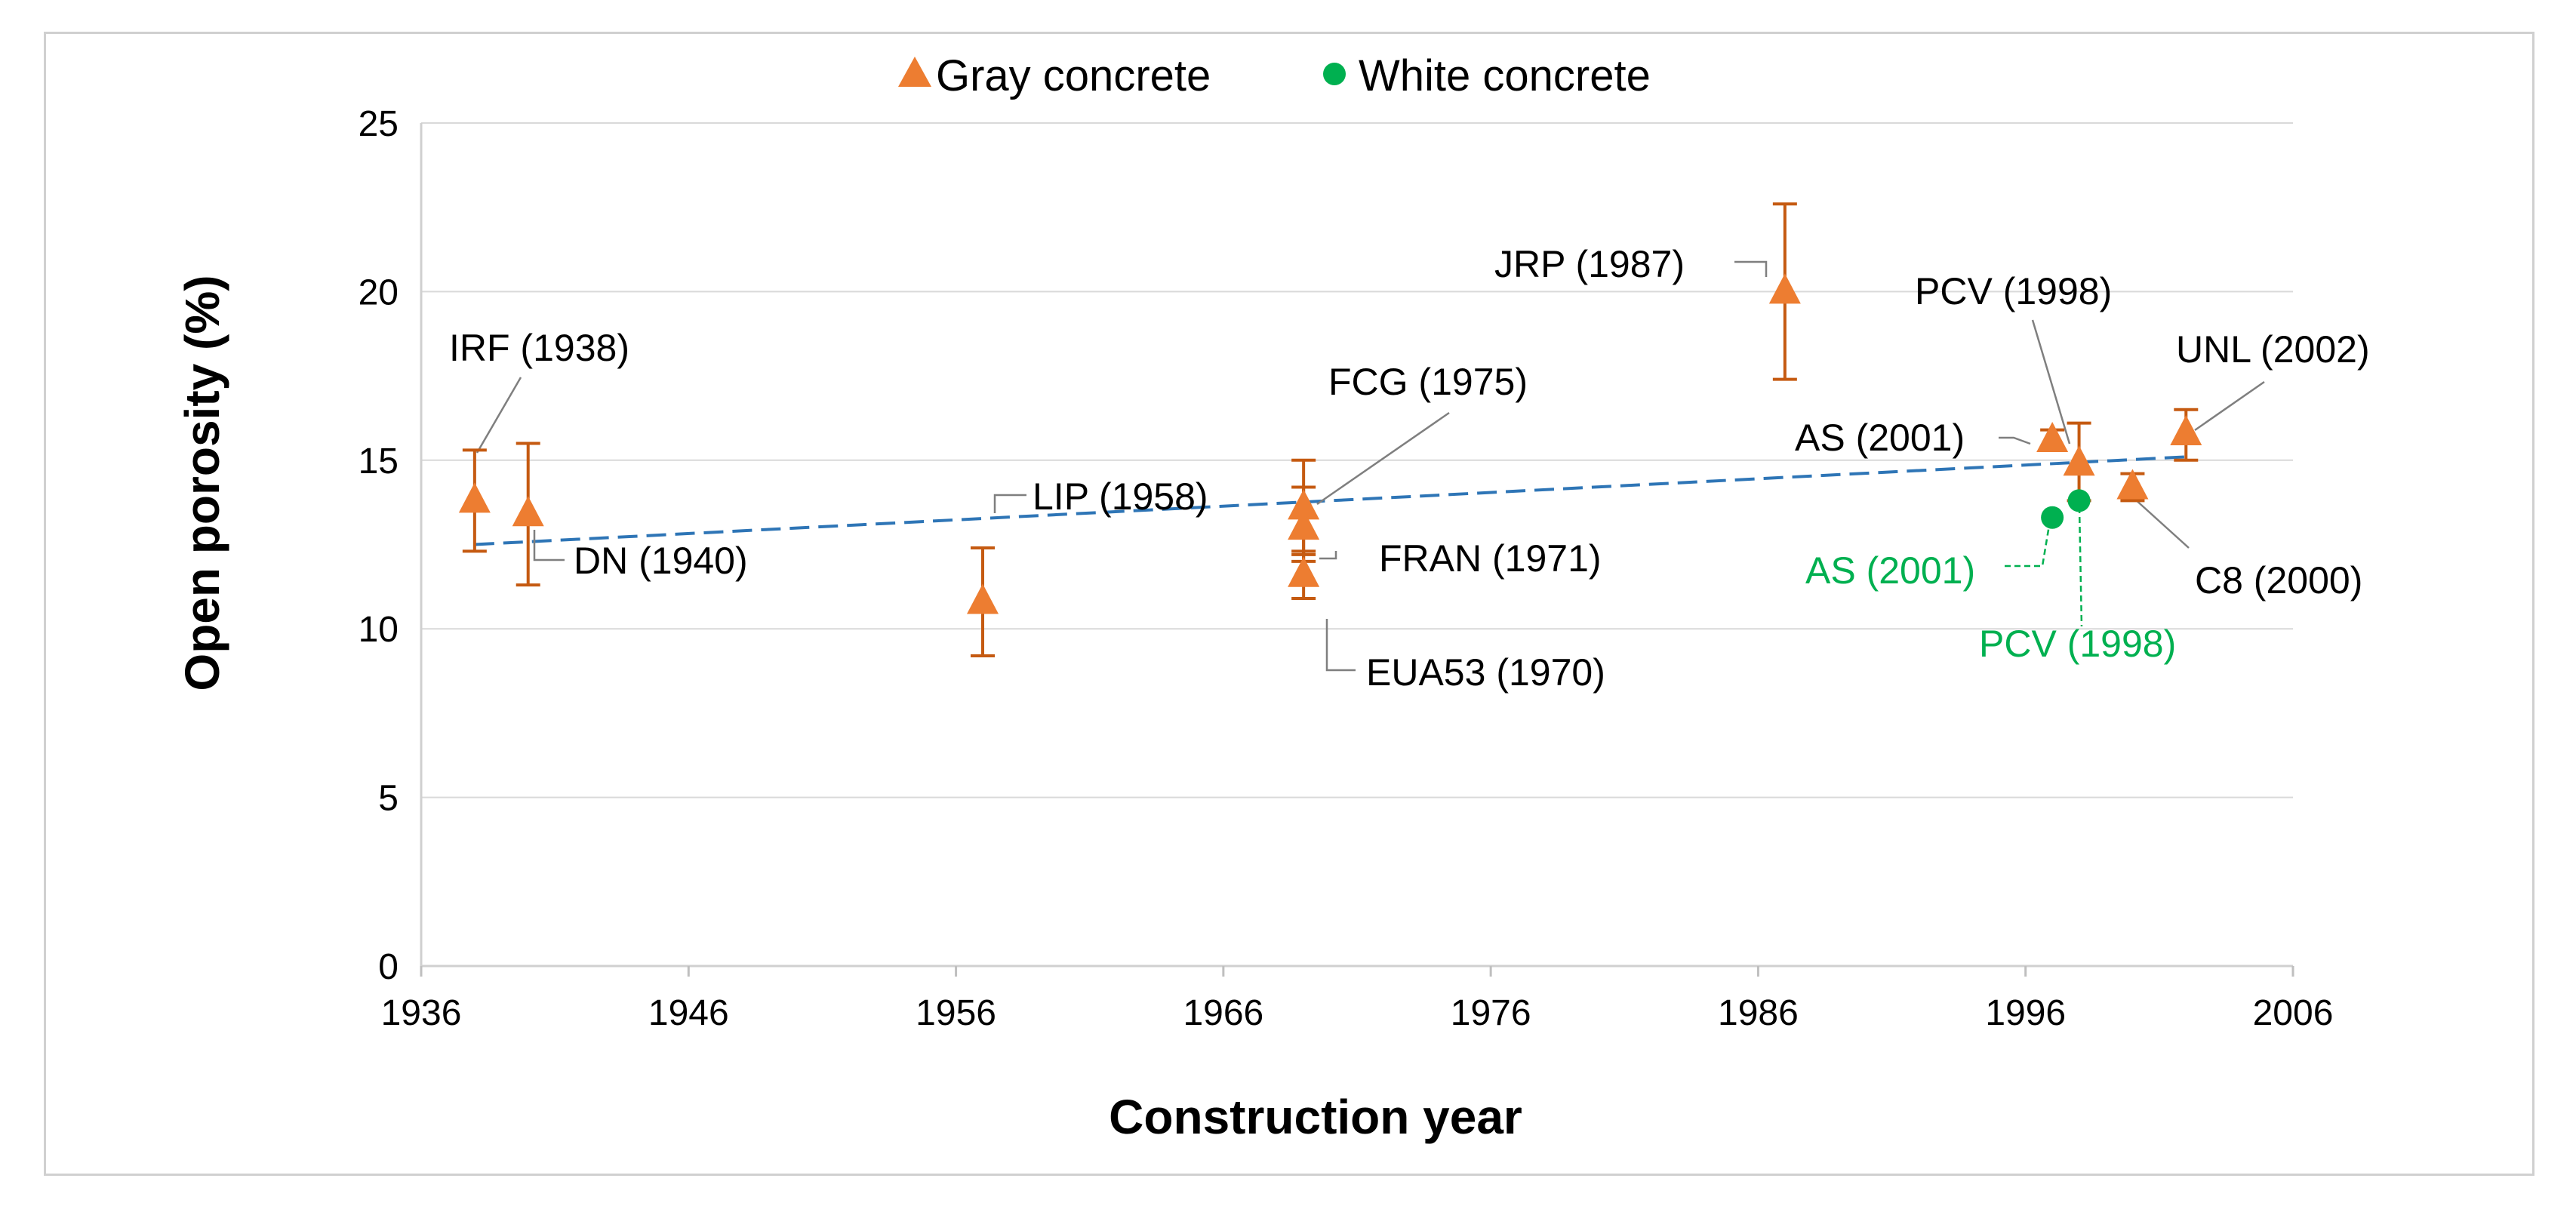 The width and height of the screenshot is (2576, 1206). Describe the element at coordinates (1315, 1117) in the screenshot. I see `x-axis-title: Construction year` at that location.